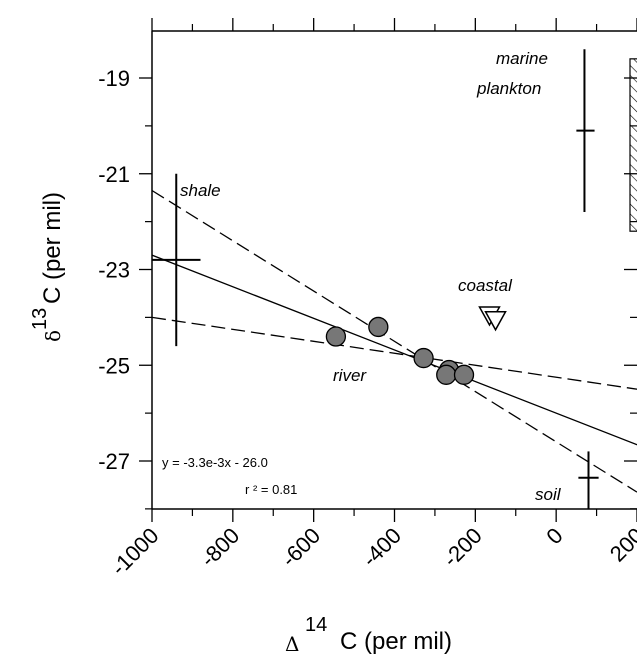 This screenshot has height=656, width=637. I want to click on label-soil: soil, so click(548, 494).